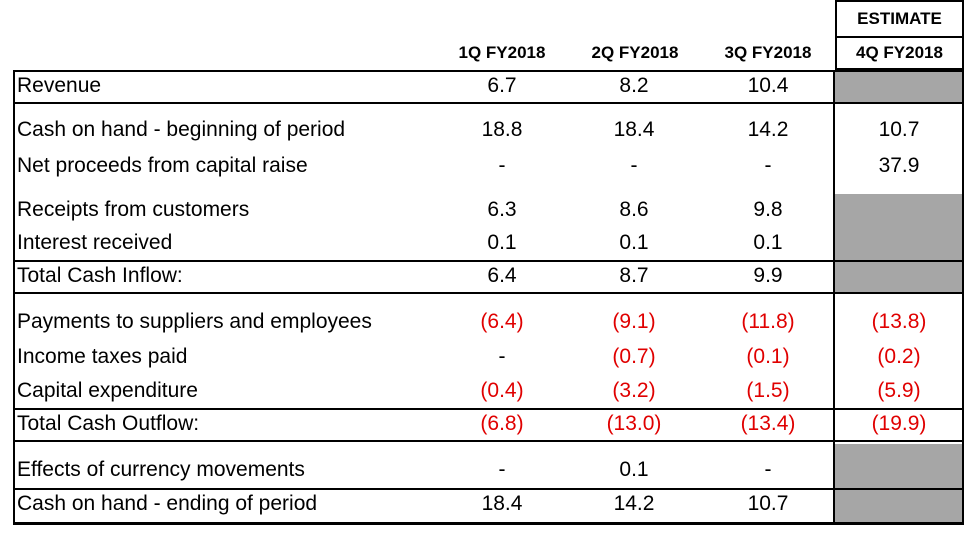 This screenshot has width=975, height=536. I want to click on value-cell: (0.7), so click(634, 356).